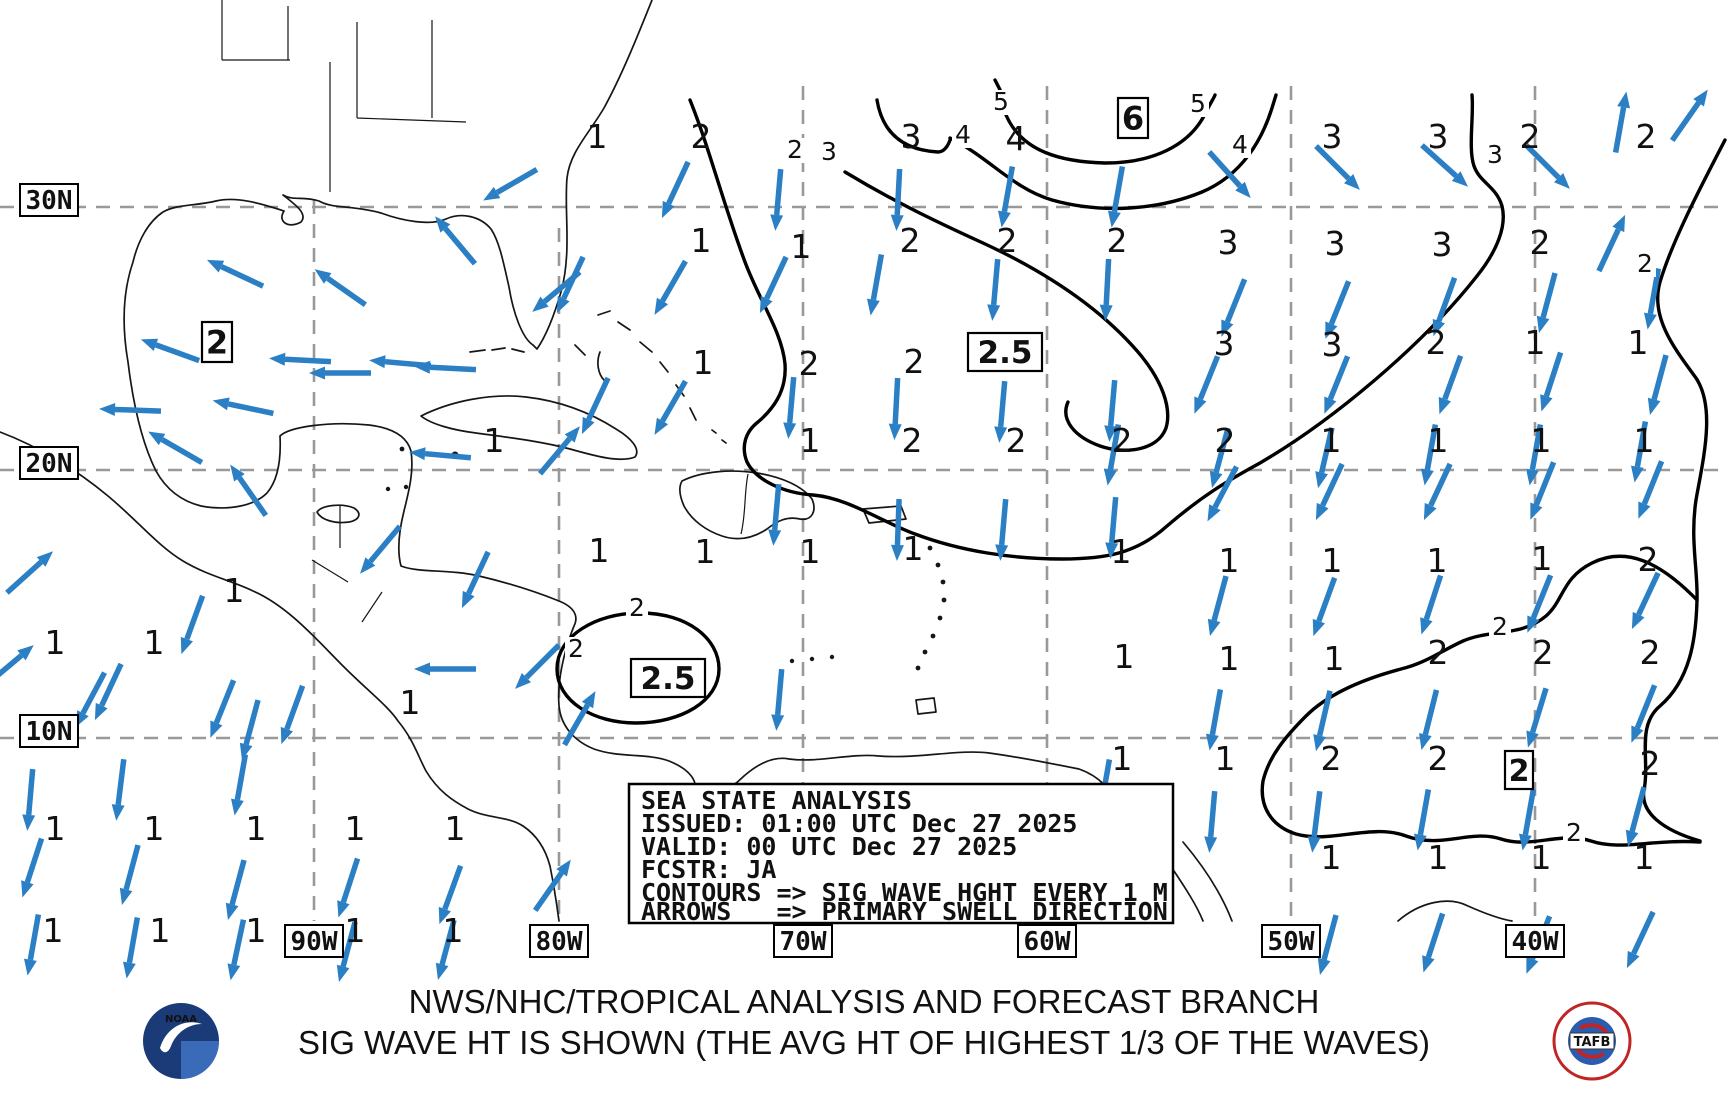  Describe the element at coordinates (904, 911) in the screenshot. I see `info-box-arrows-legend: ARROWS => PRIMARY SWELL DIRECTION` at that location.